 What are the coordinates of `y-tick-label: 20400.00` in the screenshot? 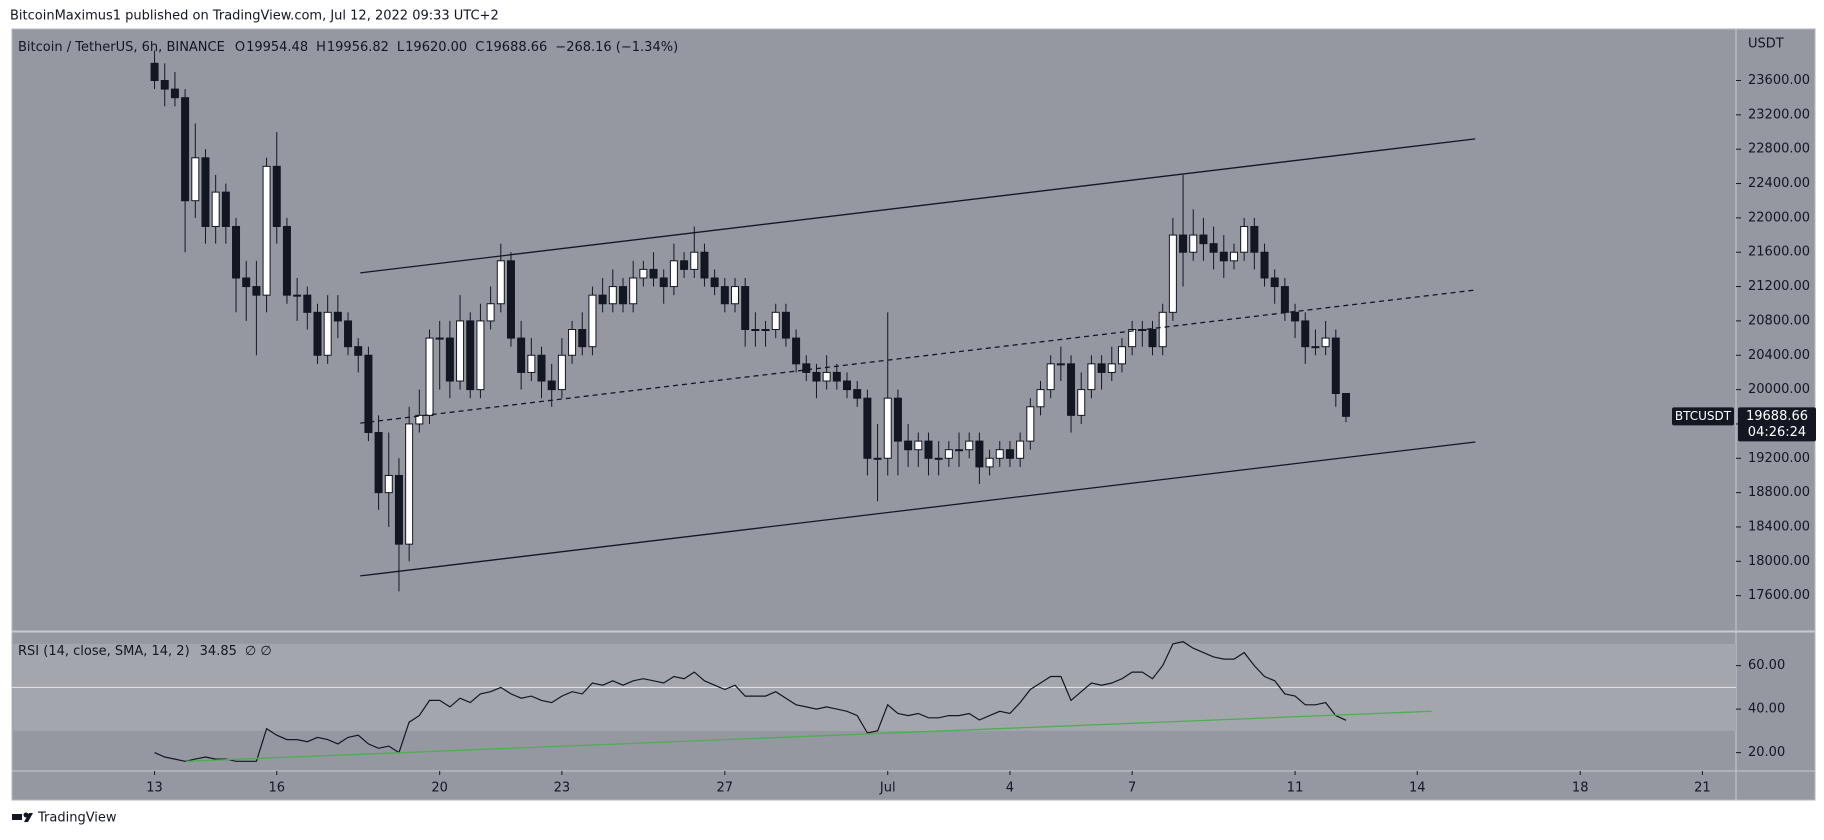 It's located at (1779, 355).